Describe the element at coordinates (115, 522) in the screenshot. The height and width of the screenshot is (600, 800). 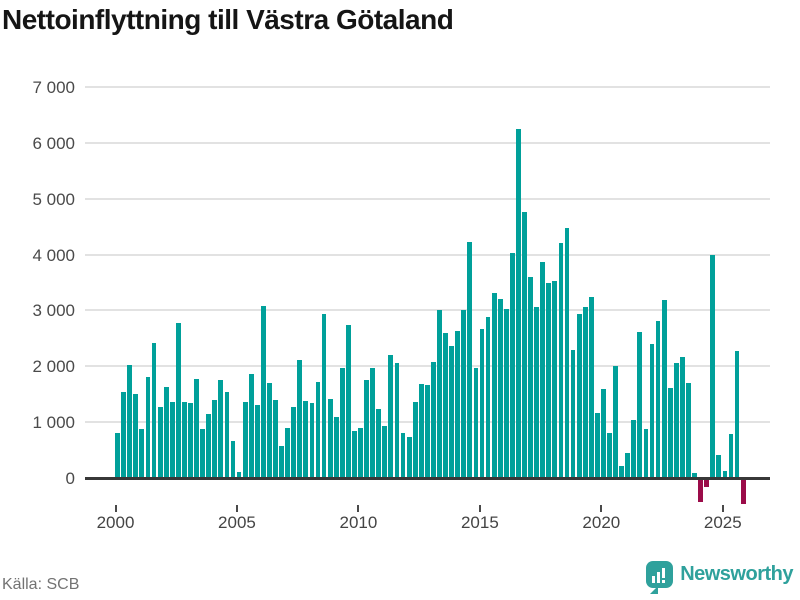
I see `x-tick-label: 2000` at that location.